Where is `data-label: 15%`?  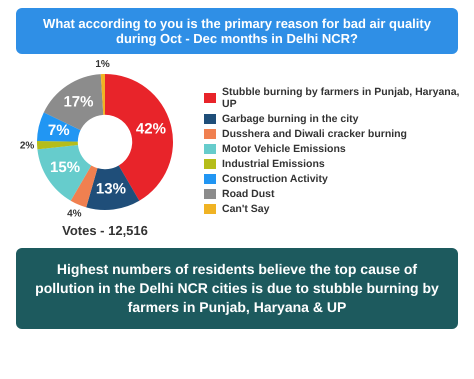 data-label: 15% is located at coordinates (65, 167).